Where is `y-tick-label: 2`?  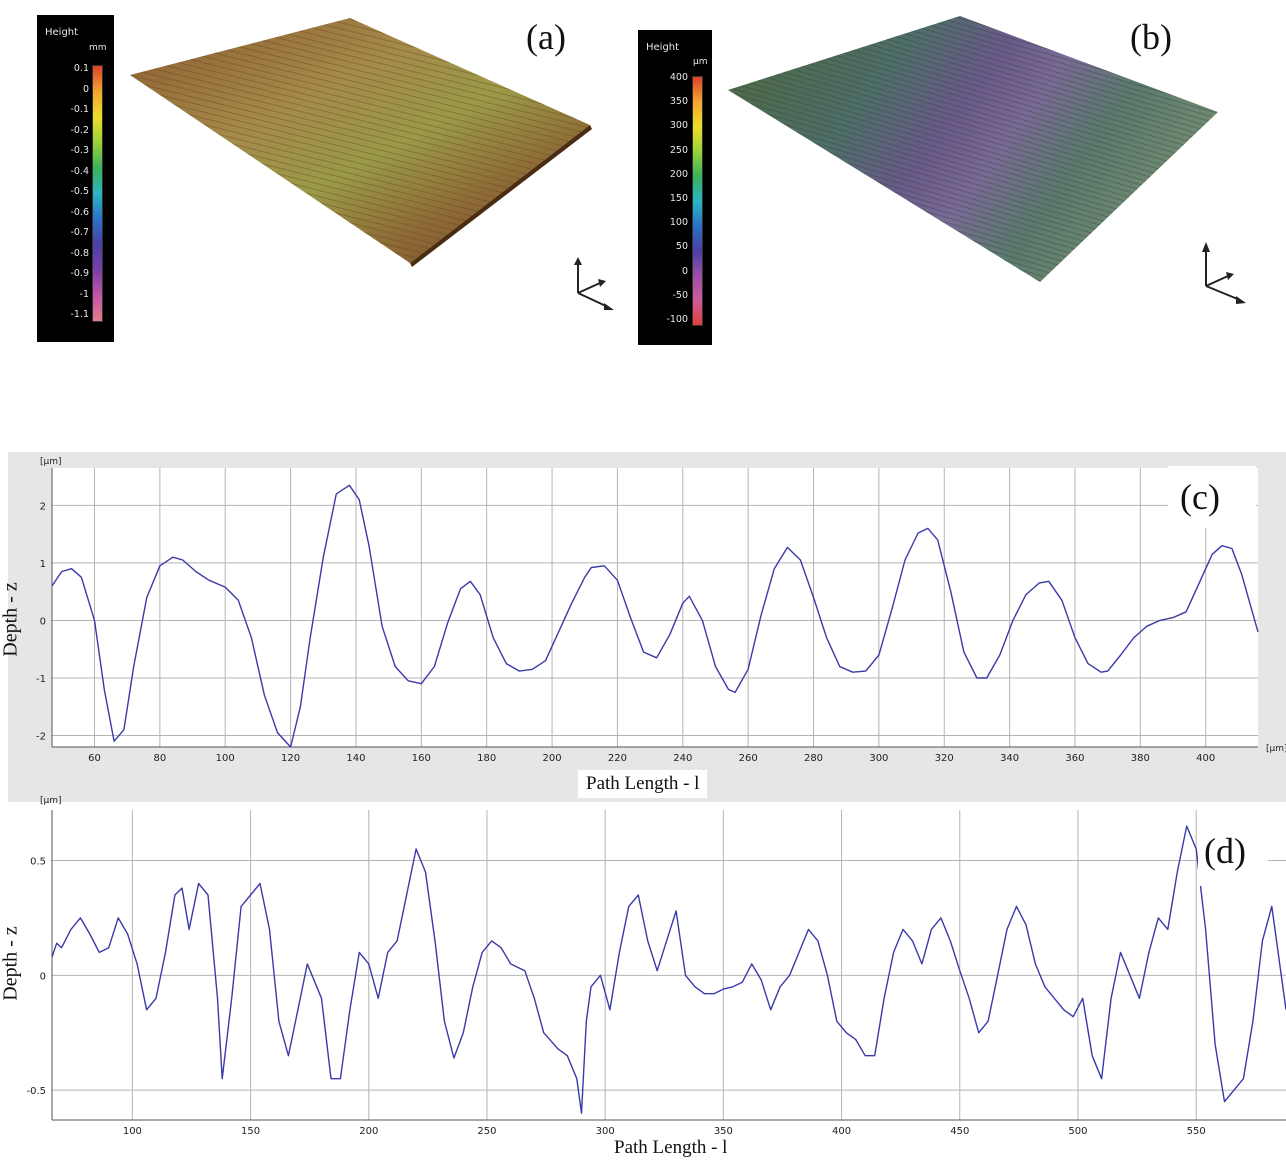
y-tick-label: 2 is located at coordinates (43, 506).